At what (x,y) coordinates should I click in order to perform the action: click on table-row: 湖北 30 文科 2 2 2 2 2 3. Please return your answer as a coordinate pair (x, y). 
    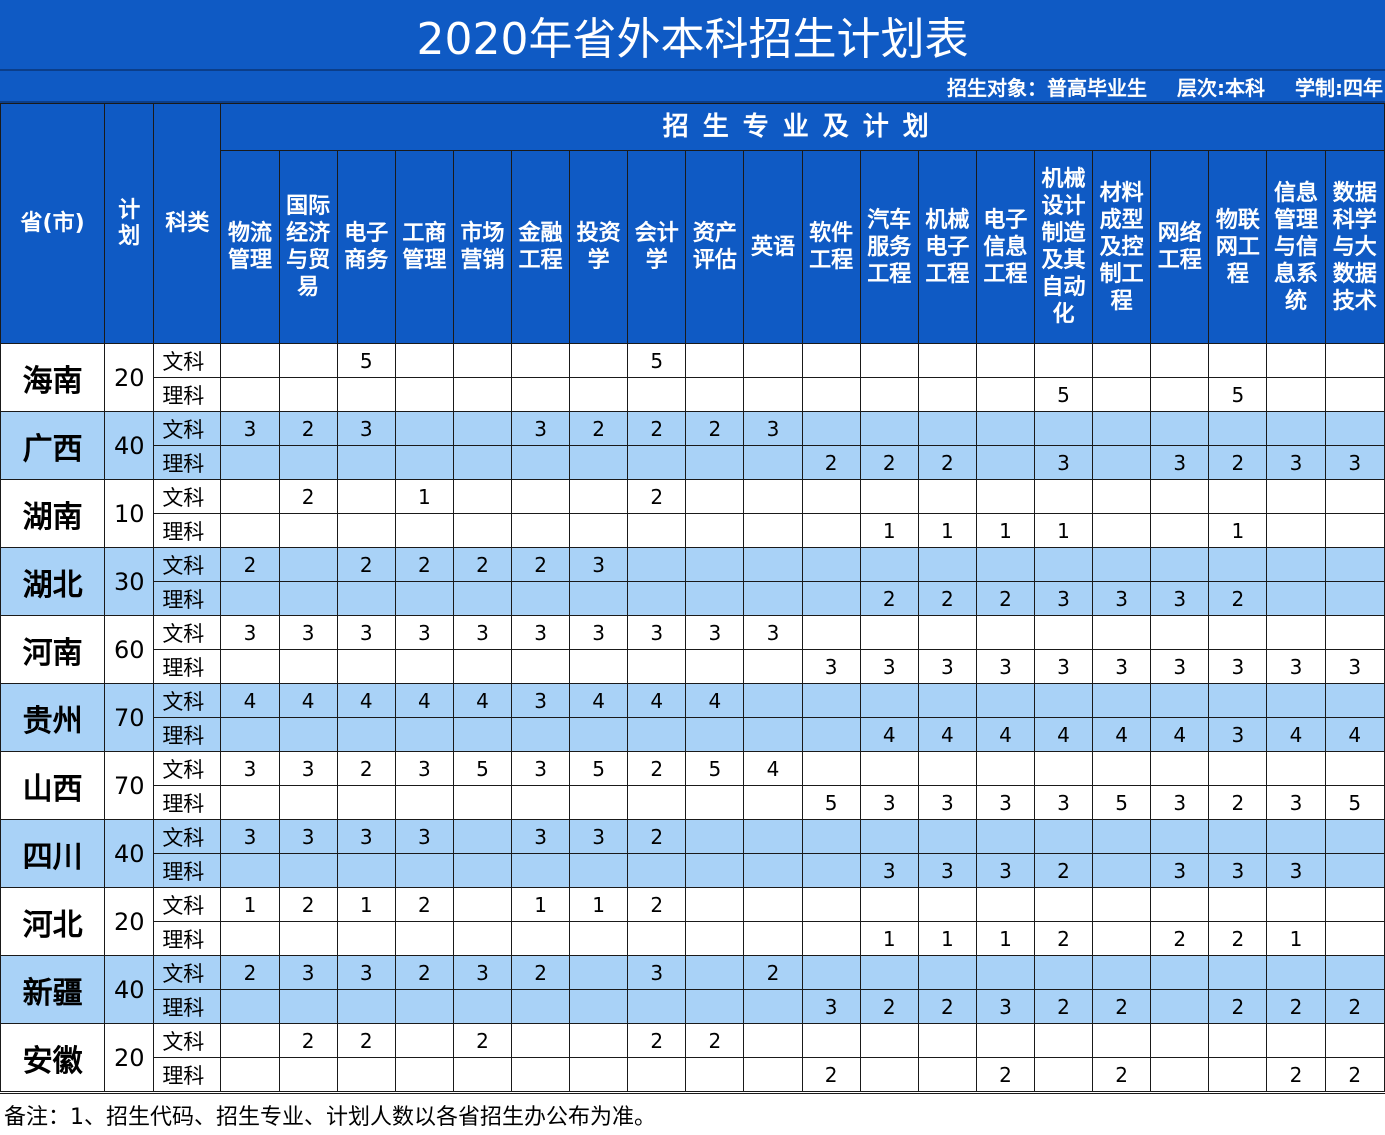
    Looking at the image, I should click on (692, 581).